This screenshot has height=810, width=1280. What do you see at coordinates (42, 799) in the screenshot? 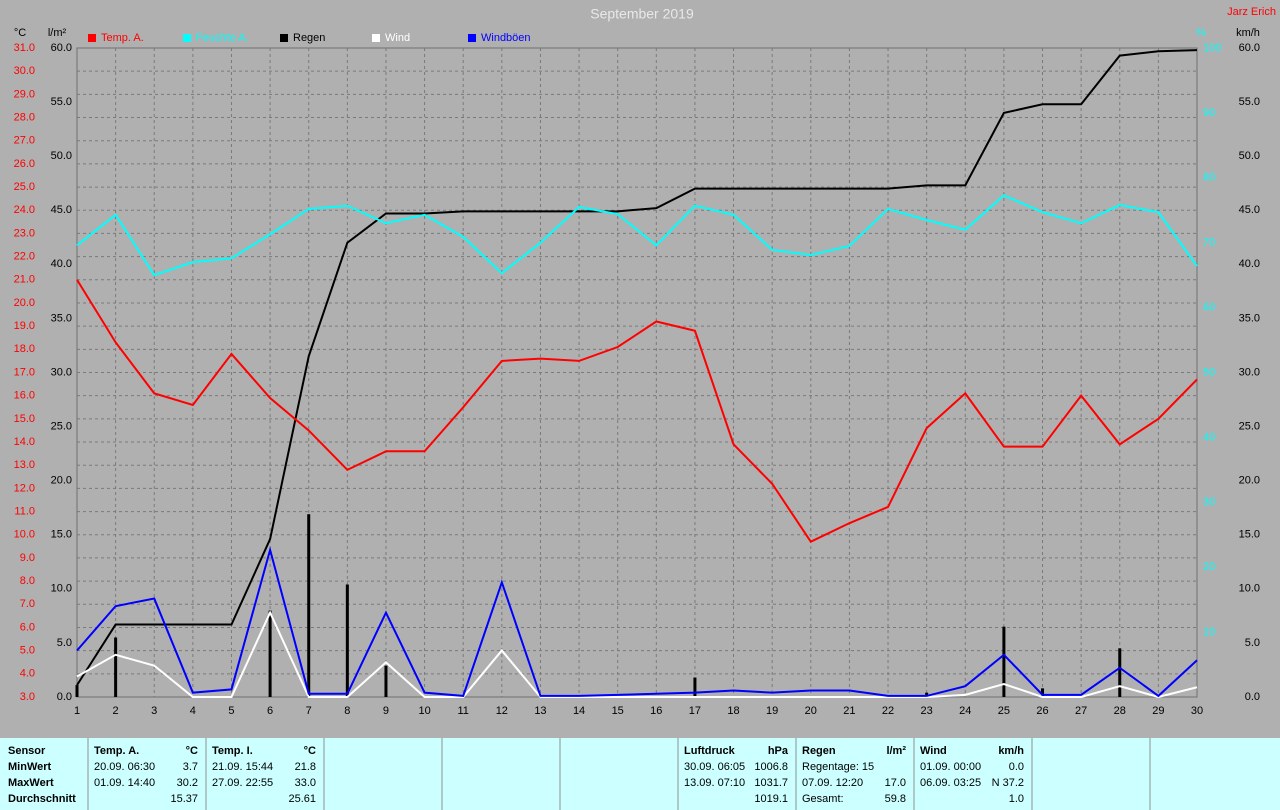
I see `row-label: Durchschnitt` at bounding box center [42, 799].